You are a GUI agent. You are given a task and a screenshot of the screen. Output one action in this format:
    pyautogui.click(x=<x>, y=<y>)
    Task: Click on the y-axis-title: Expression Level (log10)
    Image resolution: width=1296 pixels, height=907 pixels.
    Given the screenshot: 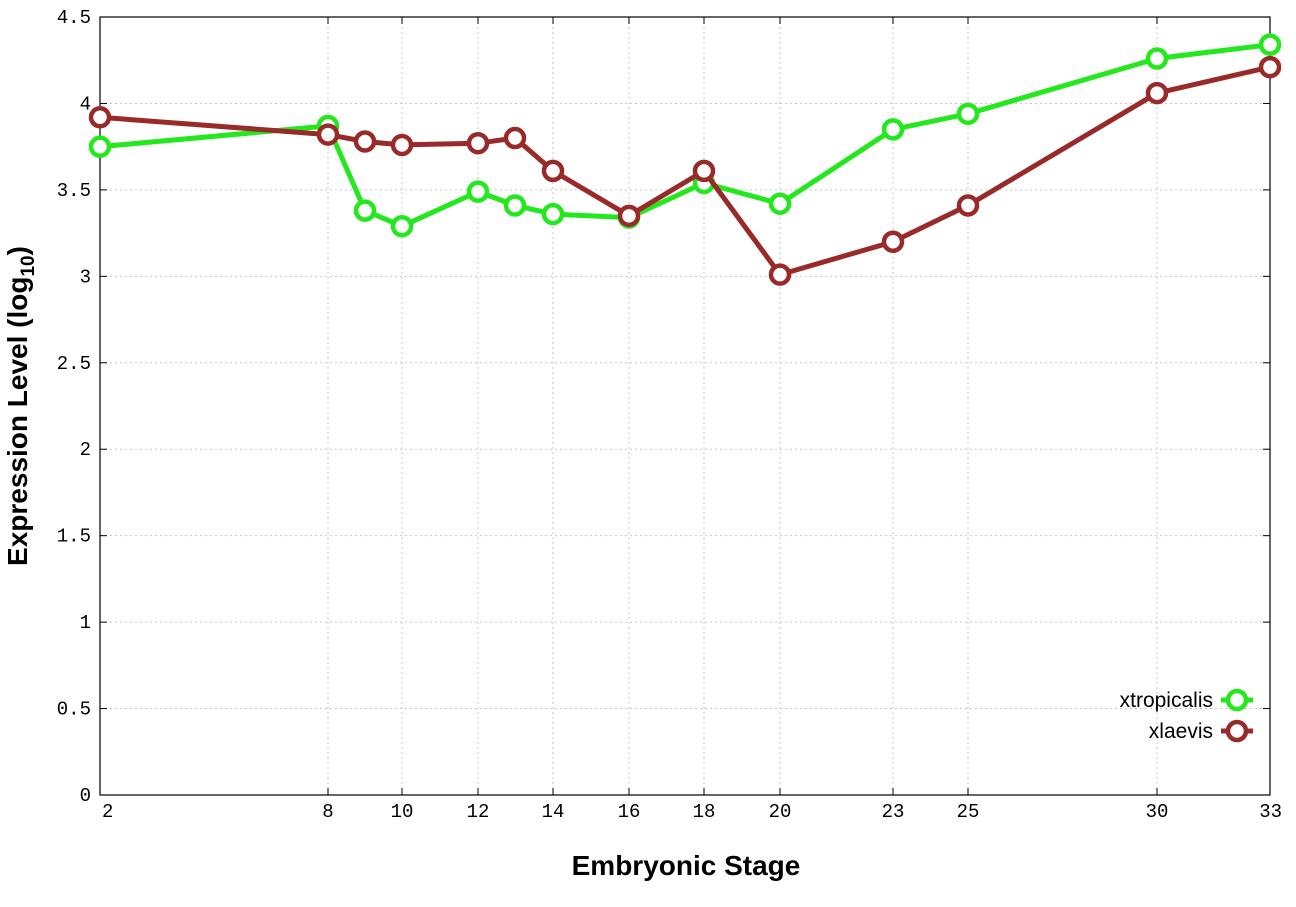 What is the action you would take?
    pyautogui.click(x=20, y=406)
    